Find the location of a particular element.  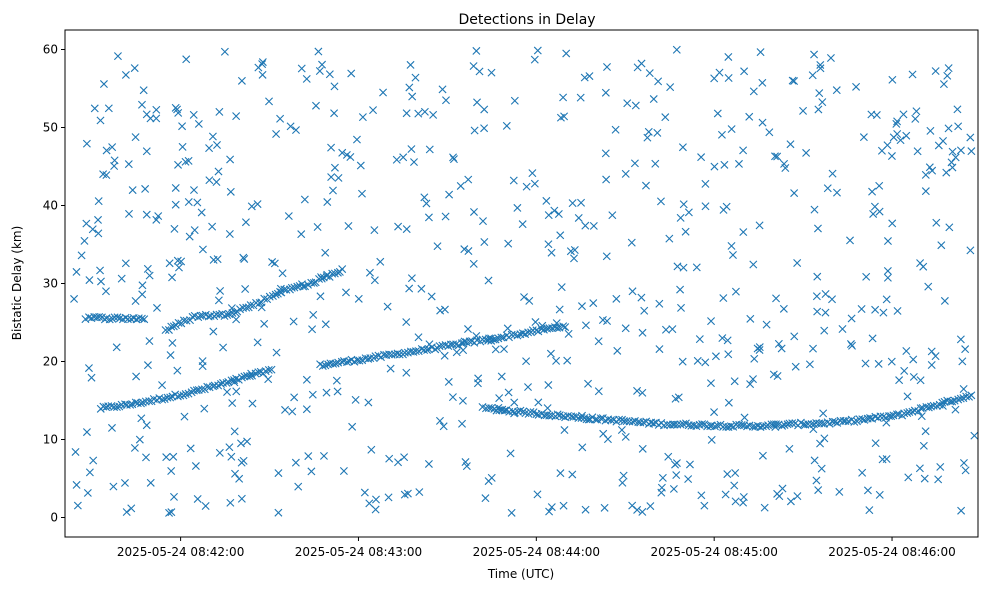

y-tick-label: 0 is located at coordinates (54, 518).